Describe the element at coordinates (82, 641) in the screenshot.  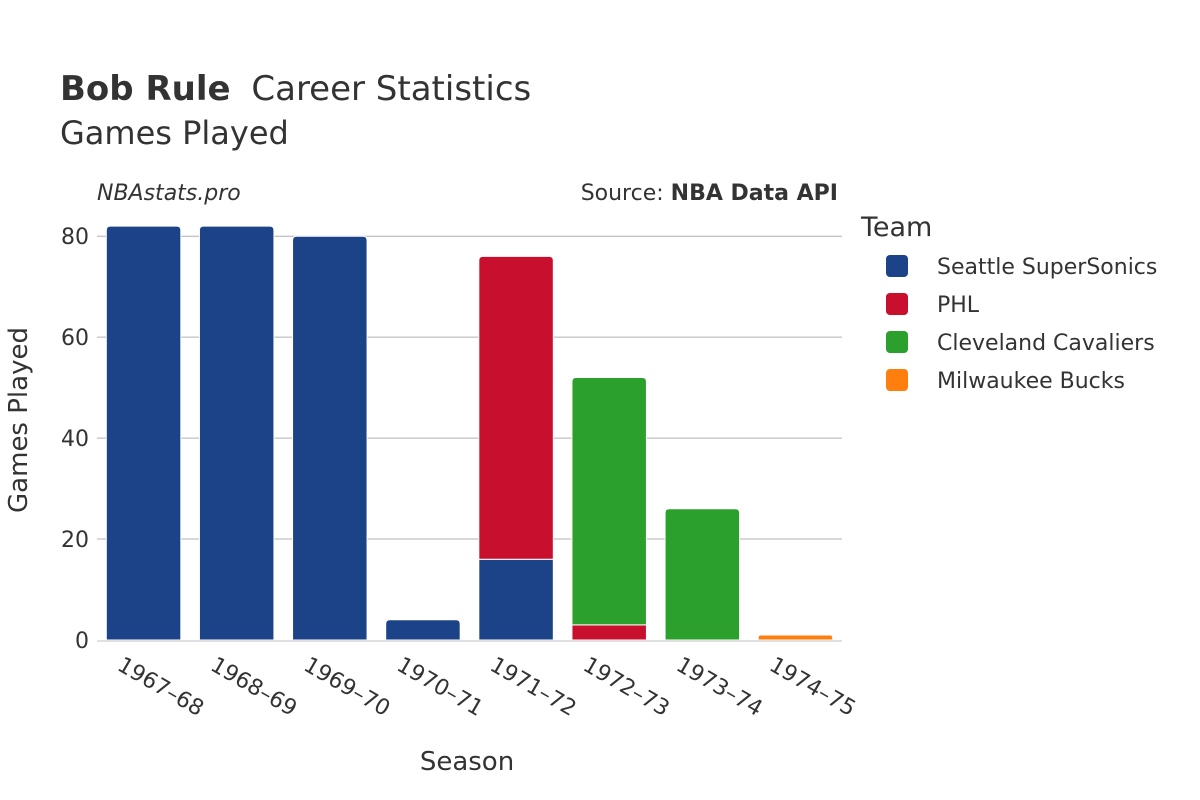
I see `y-tick-label: 0` at that location.